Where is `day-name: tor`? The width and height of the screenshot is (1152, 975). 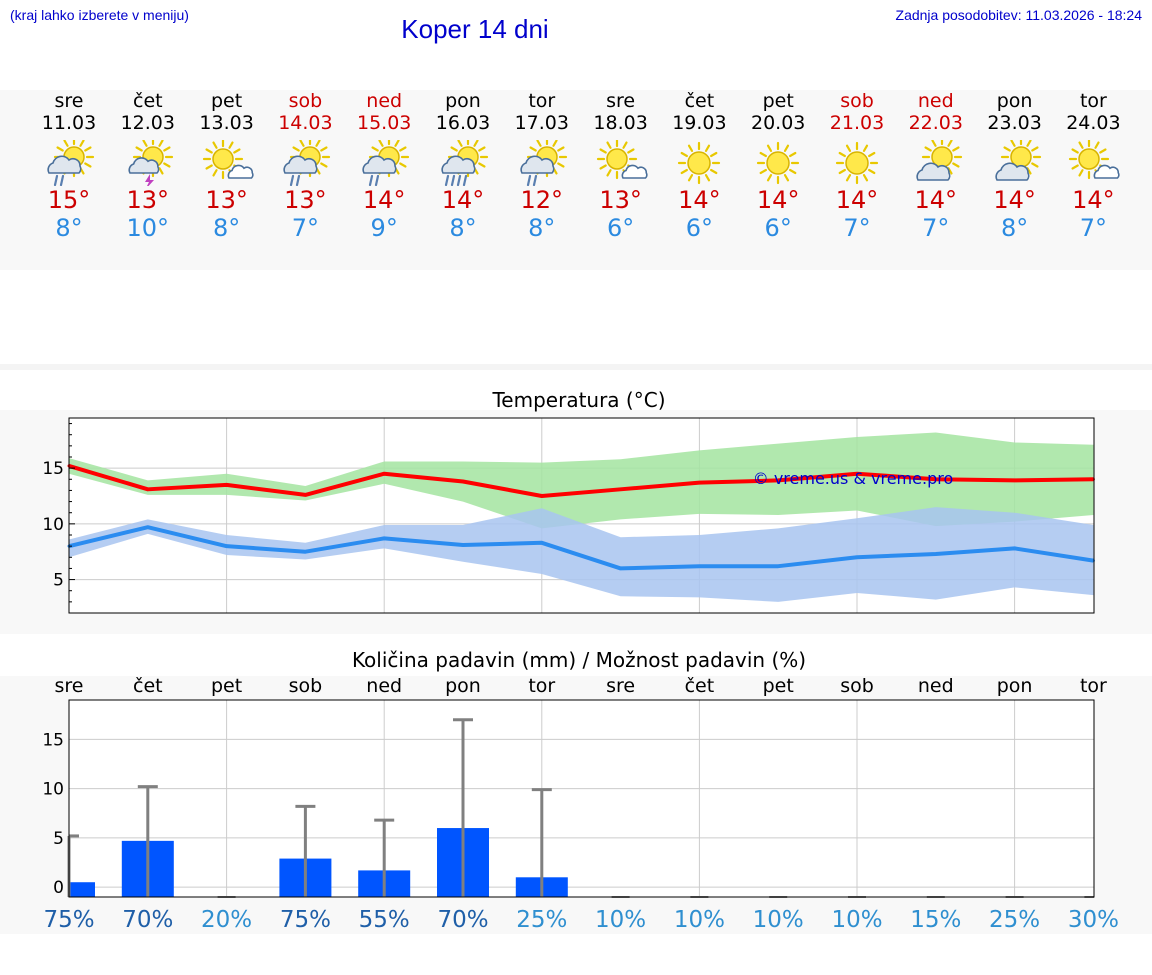
day-name: tor is located at coordinates (542, 101).